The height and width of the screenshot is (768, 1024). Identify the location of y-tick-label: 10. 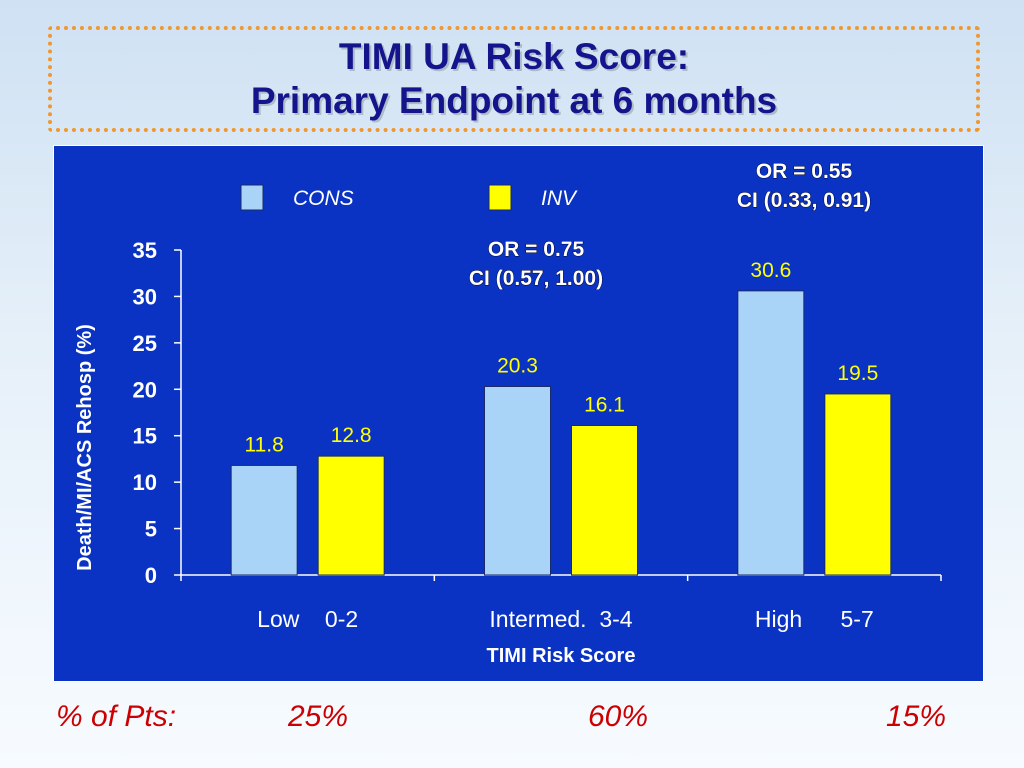
(145, 482).